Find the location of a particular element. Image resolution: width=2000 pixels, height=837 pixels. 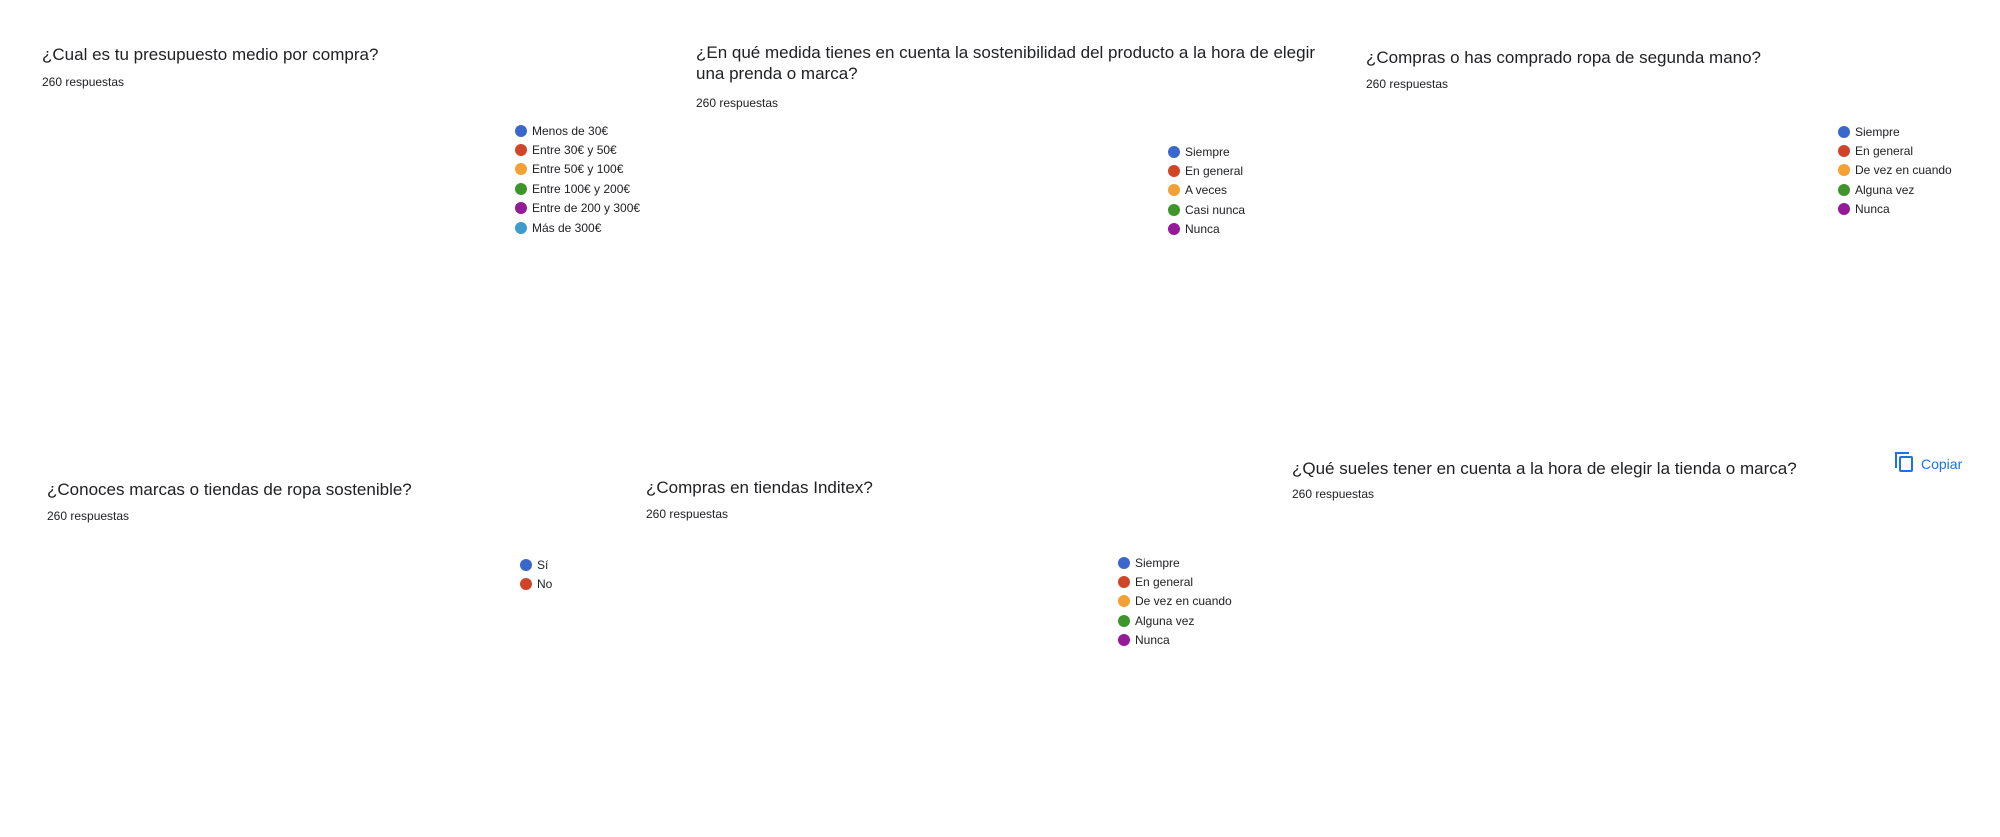

pie-slice-label: 8,1% is located at coordinates (948, 662).